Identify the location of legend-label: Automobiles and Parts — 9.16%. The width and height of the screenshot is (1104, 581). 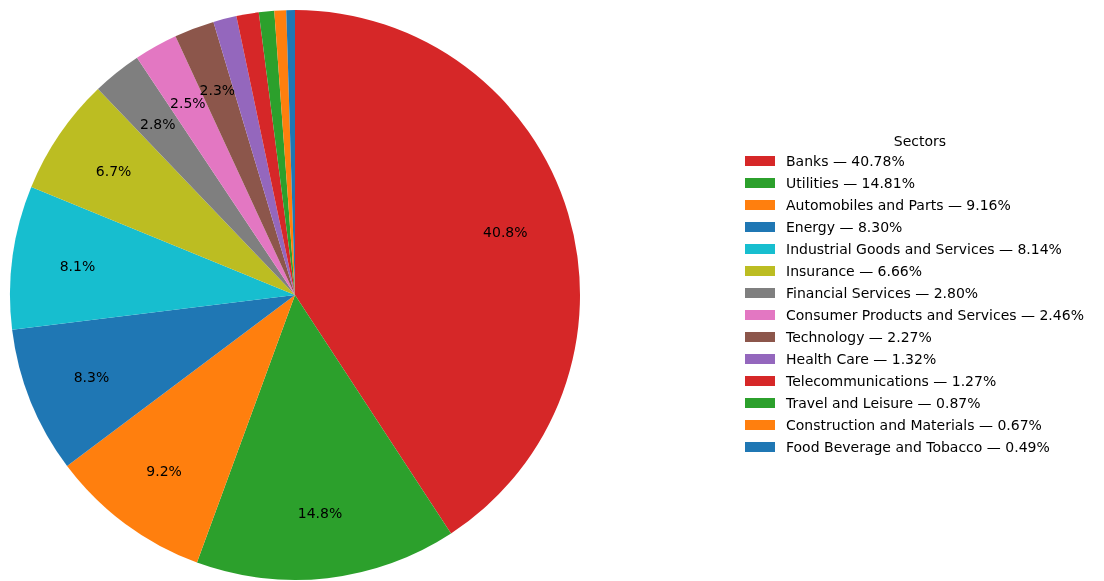
(898, 205).